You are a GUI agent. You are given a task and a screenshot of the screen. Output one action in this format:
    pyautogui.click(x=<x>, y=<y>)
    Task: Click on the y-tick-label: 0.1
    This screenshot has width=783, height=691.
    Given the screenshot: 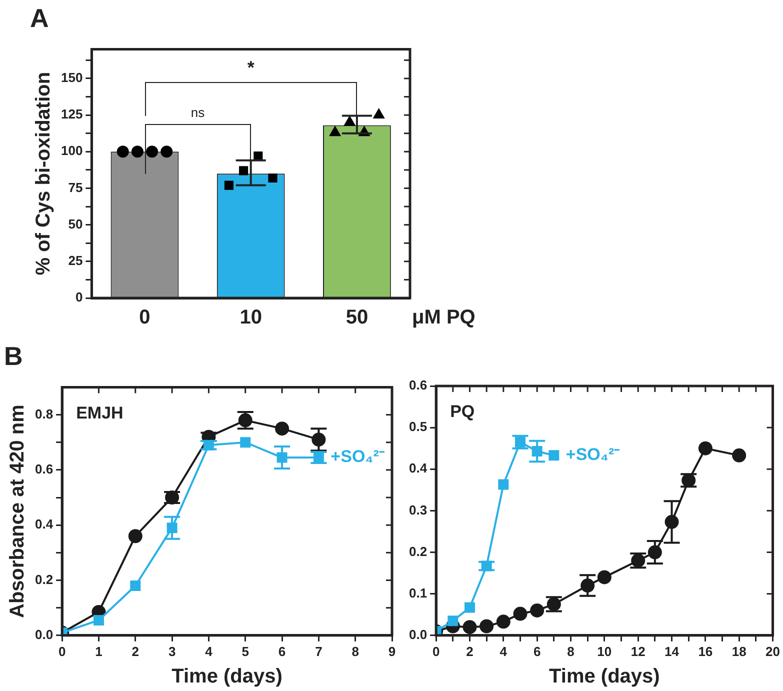 What is the action you would take?
    pyautogui.click(x=418, y=592)
    